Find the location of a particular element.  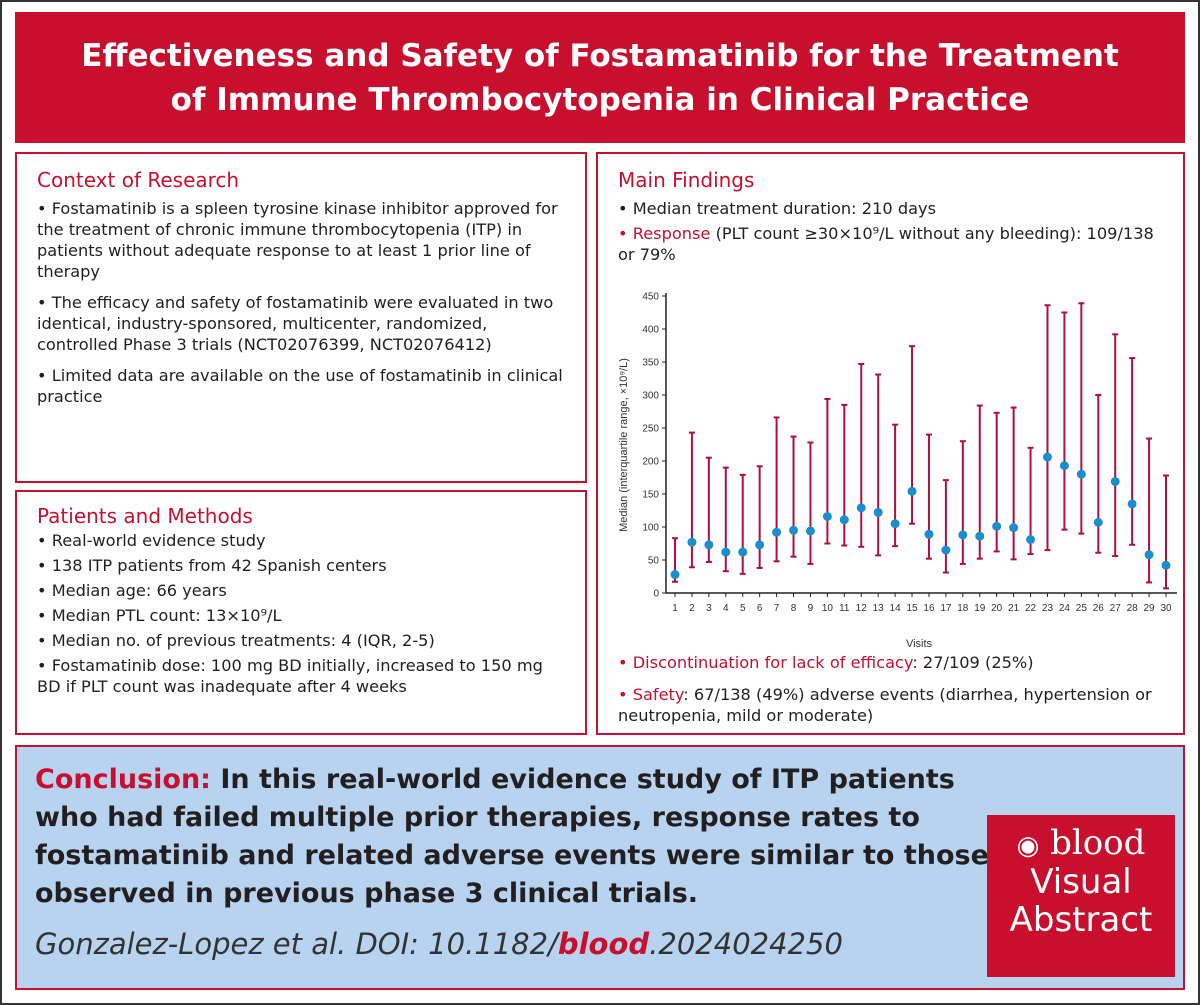

logo-line-2: Abstract is located at coordinates (1081, 920).